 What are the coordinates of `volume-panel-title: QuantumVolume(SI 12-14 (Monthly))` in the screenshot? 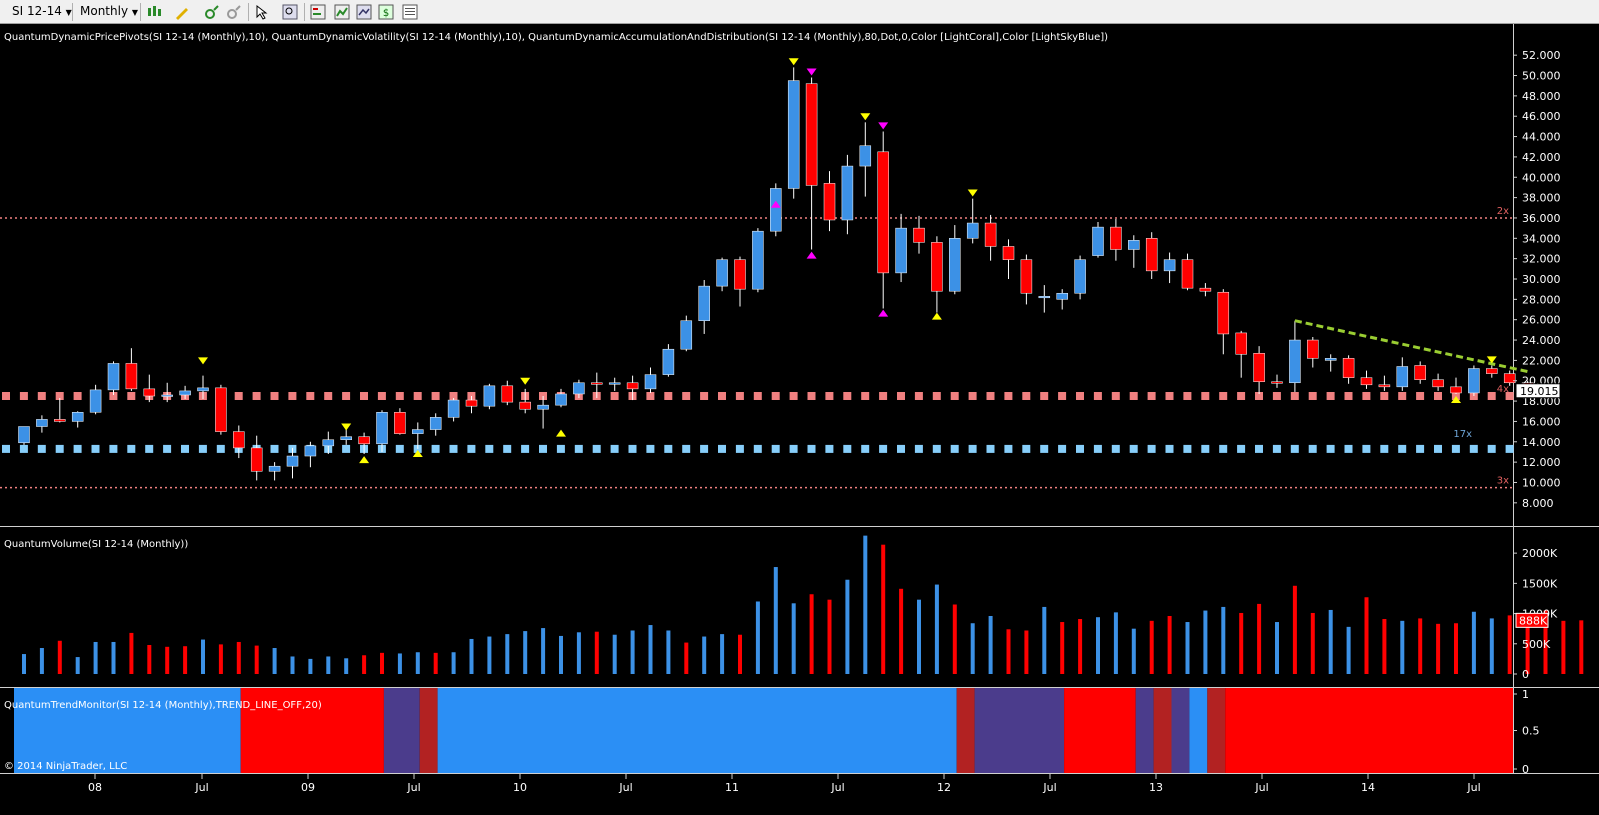 It's located at (96, 544).